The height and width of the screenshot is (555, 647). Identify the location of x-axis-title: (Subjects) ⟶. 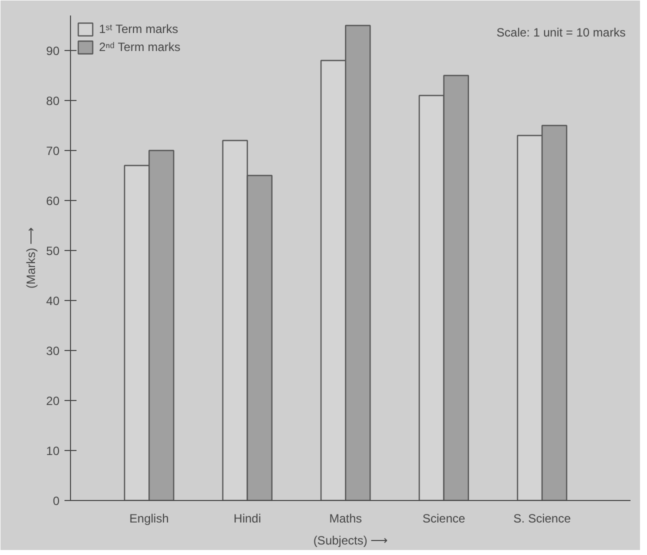
(350, 541).